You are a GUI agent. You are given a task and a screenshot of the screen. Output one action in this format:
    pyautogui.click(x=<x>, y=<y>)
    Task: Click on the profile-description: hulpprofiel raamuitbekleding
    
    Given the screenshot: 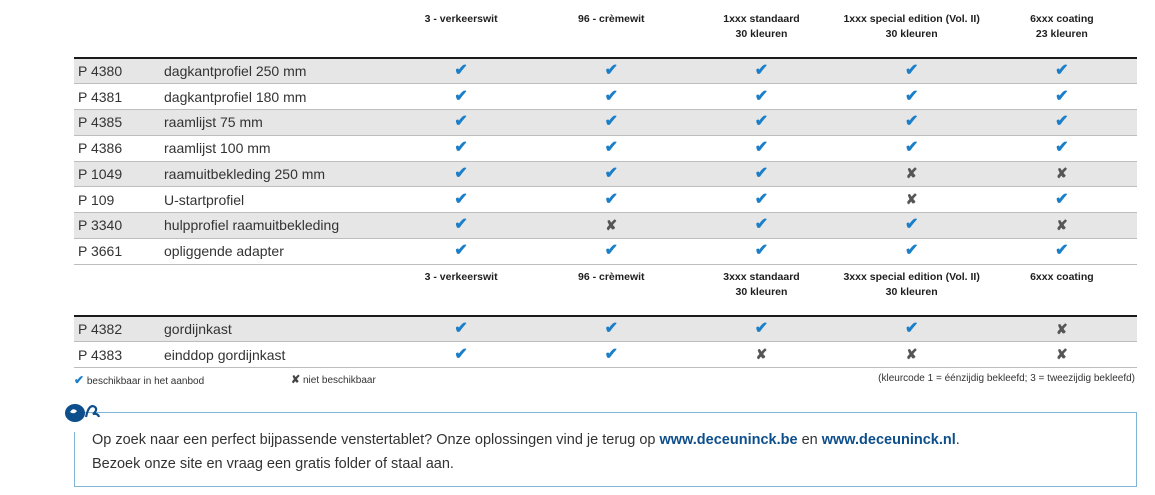 What is the action you would take?
    pyautogui.click(x=275, y=225)
    